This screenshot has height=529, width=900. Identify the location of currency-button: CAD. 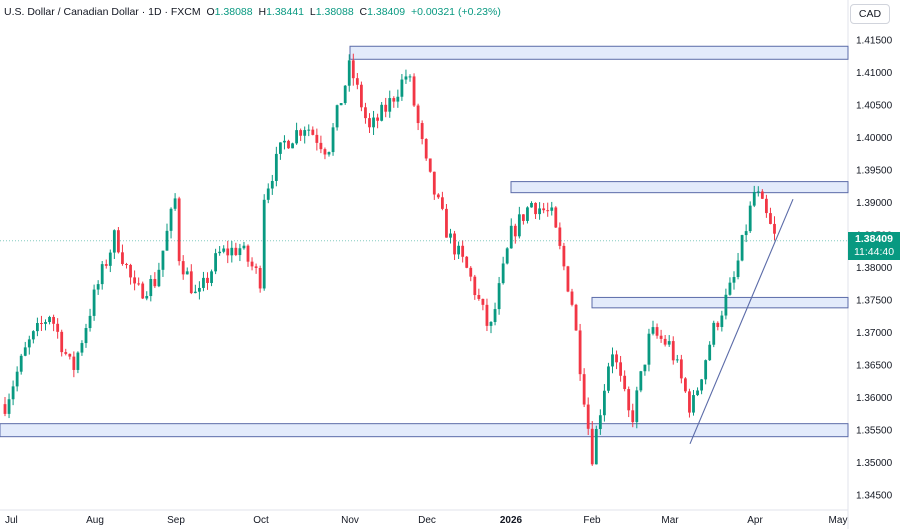
(870, 14).